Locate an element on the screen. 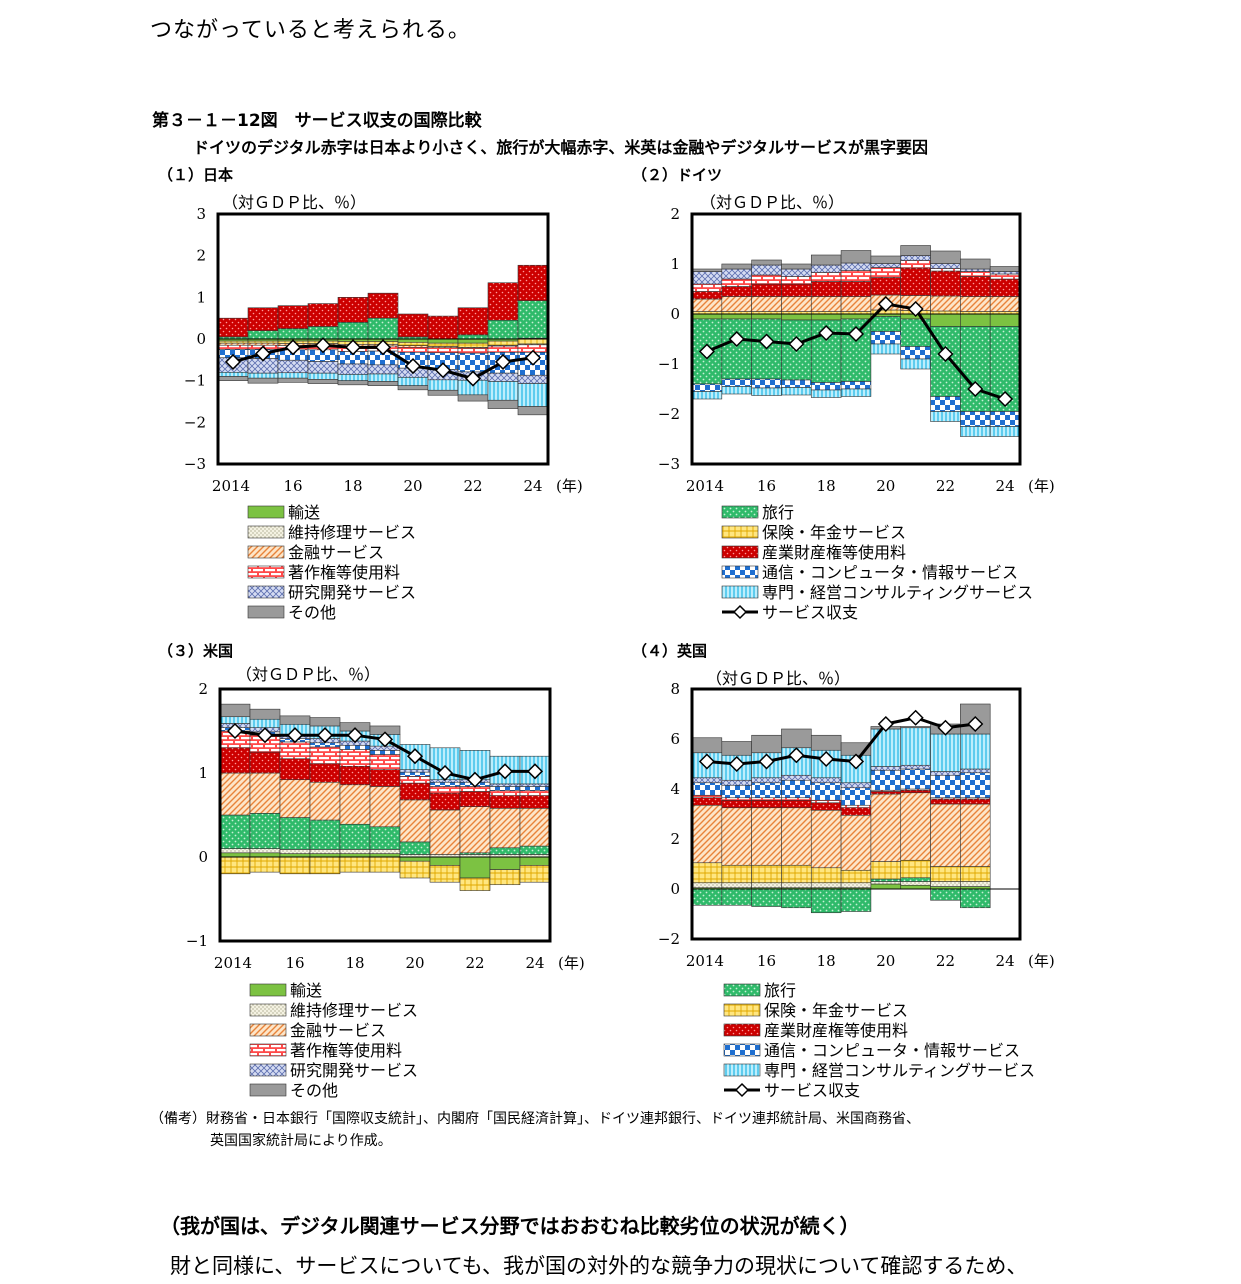 The width and height of the screenshot is (1241, 1284). bar-travel-2015 is located at coordinates (736, 349).